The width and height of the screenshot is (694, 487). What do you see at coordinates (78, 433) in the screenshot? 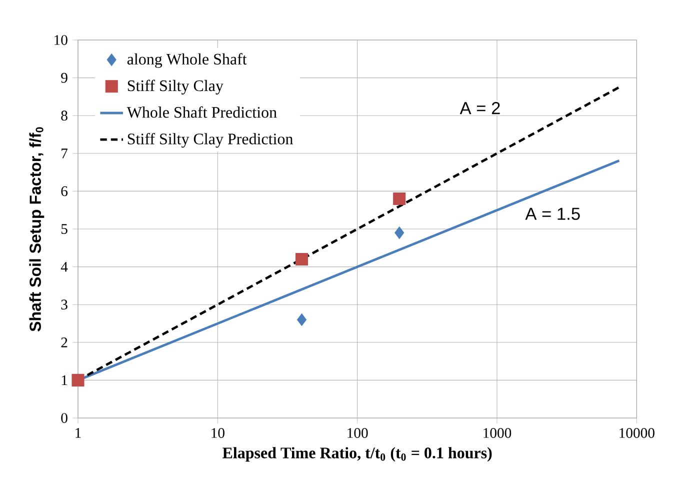
I see `x-tick-label: 1` at bounding box center [78, 433].